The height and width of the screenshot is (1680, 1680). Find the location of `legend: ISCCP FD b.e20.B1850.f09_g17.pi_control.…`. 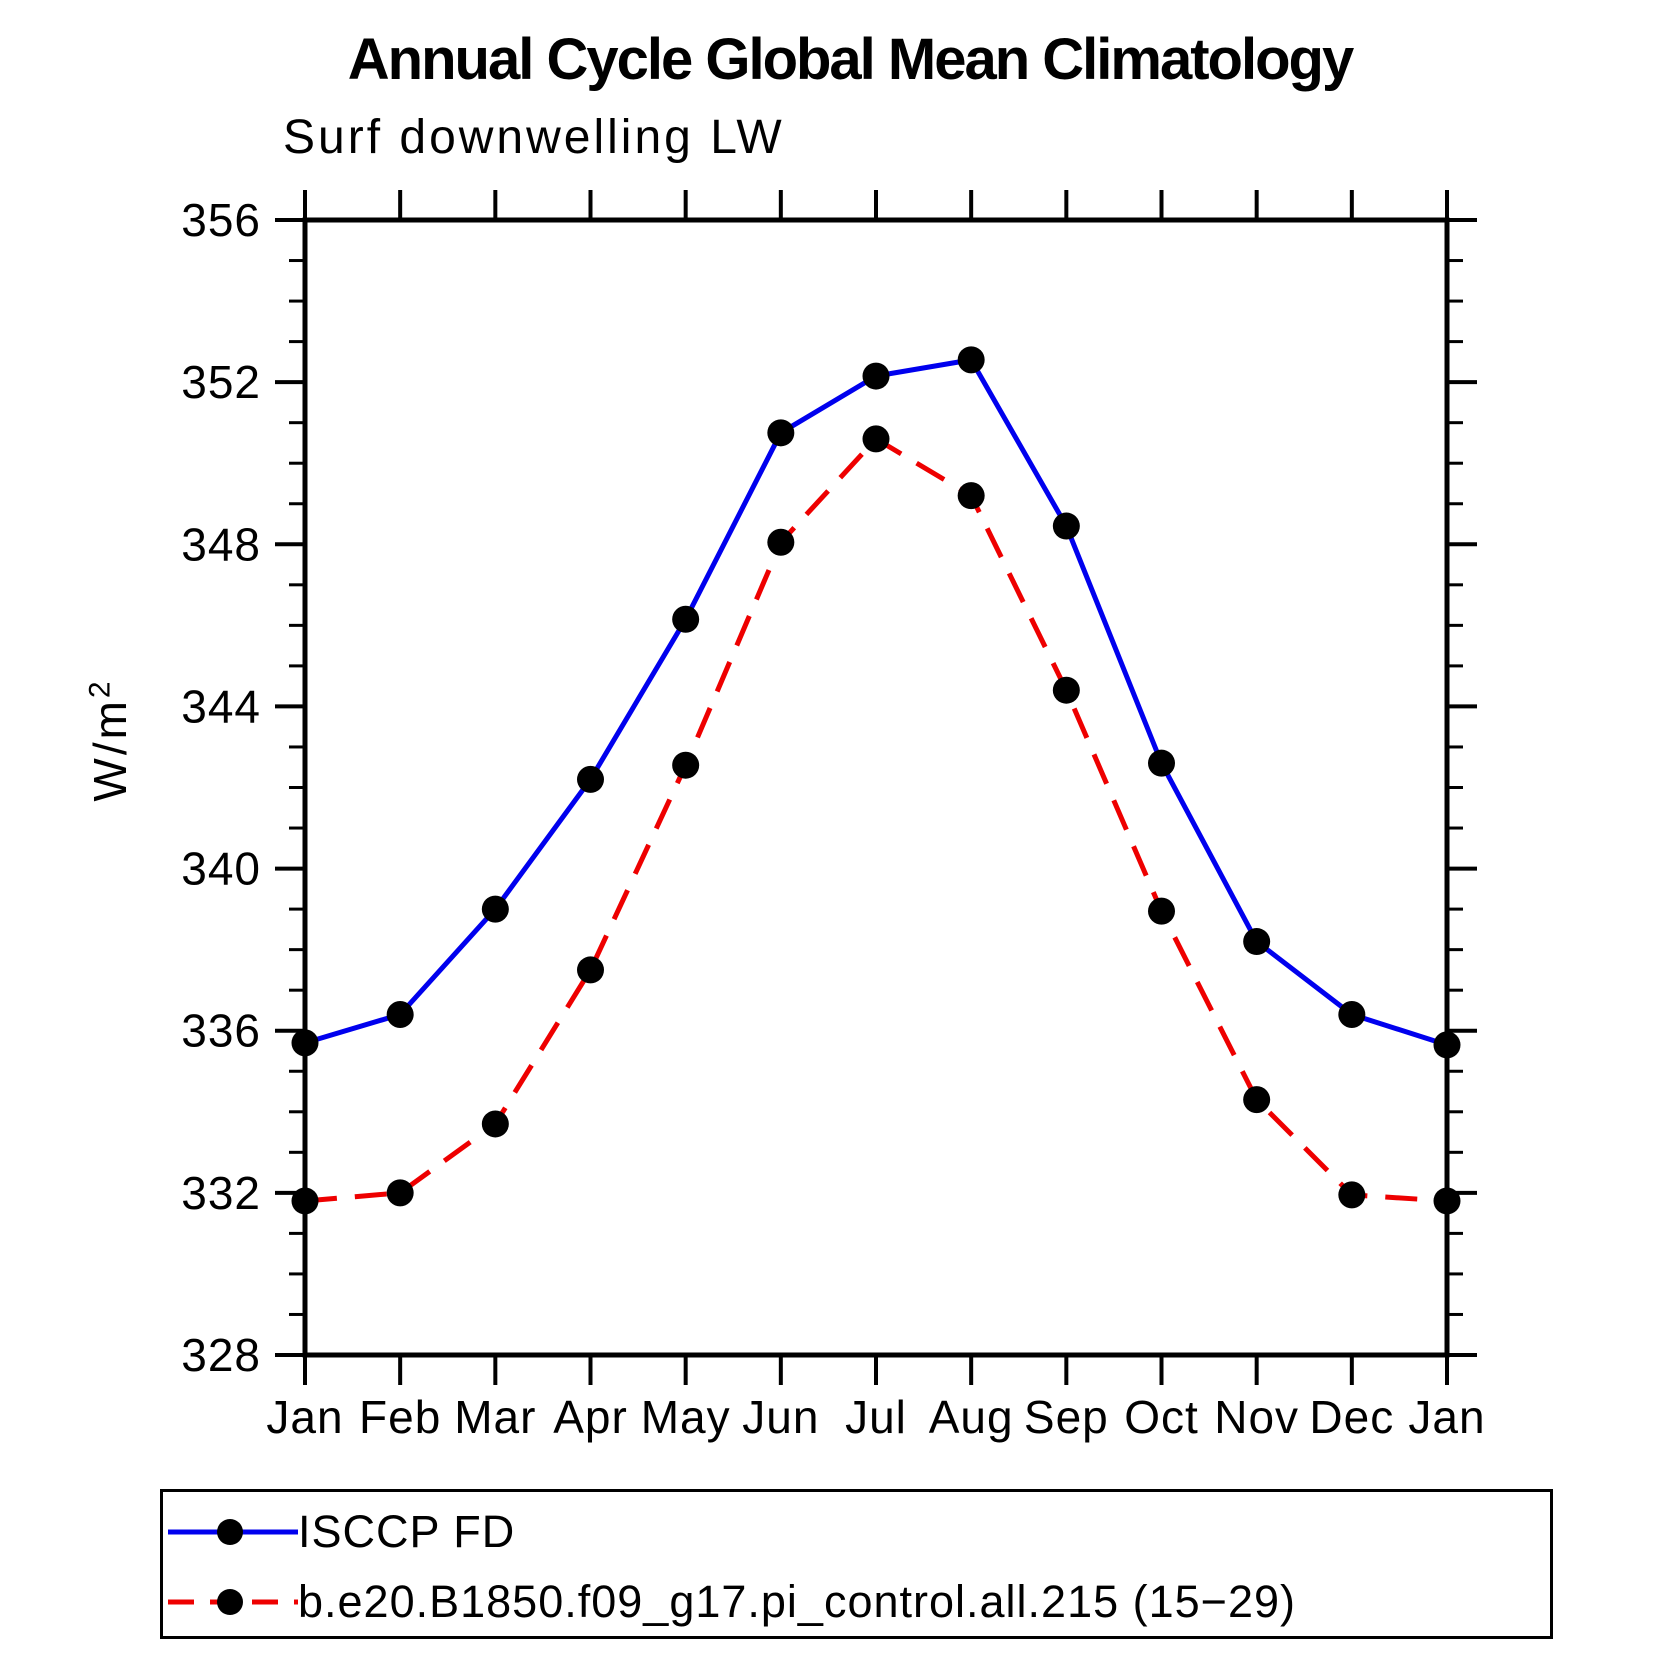

legend: ISCCP FD b.e20.B1850.f09_g17.pi_control.… is located at coordinates (856, 1564).